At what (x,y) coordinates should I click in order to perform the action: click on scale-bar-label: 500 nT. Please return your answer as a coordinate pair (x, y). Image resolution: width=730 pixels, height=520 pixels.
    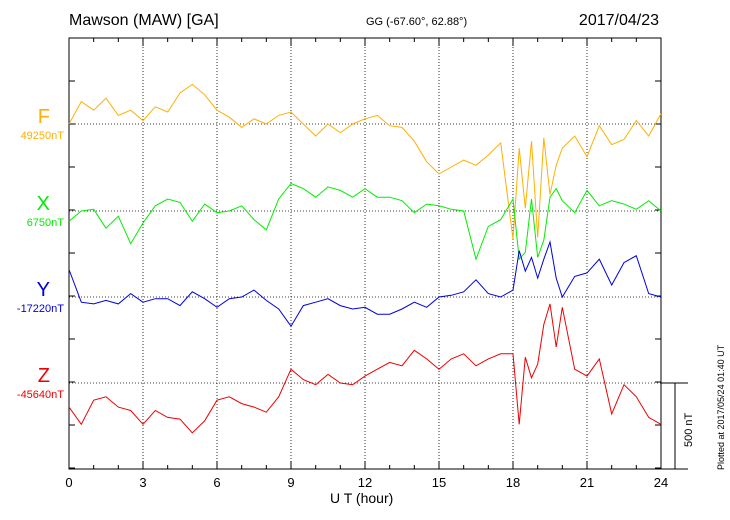
    Looking at the image, I should click on (689, 429).